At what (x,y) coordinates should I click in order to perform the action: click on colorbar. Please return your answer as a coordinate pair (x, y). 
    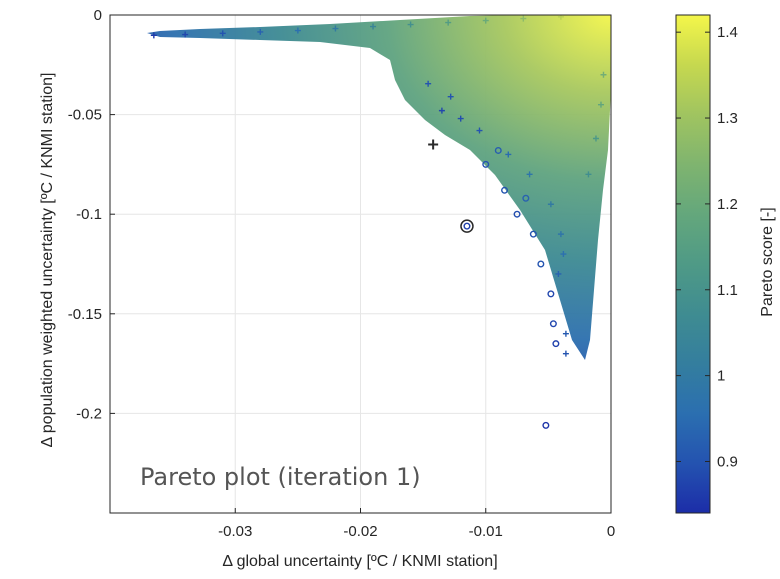
    Looking at the image, I should click on (693, 264).